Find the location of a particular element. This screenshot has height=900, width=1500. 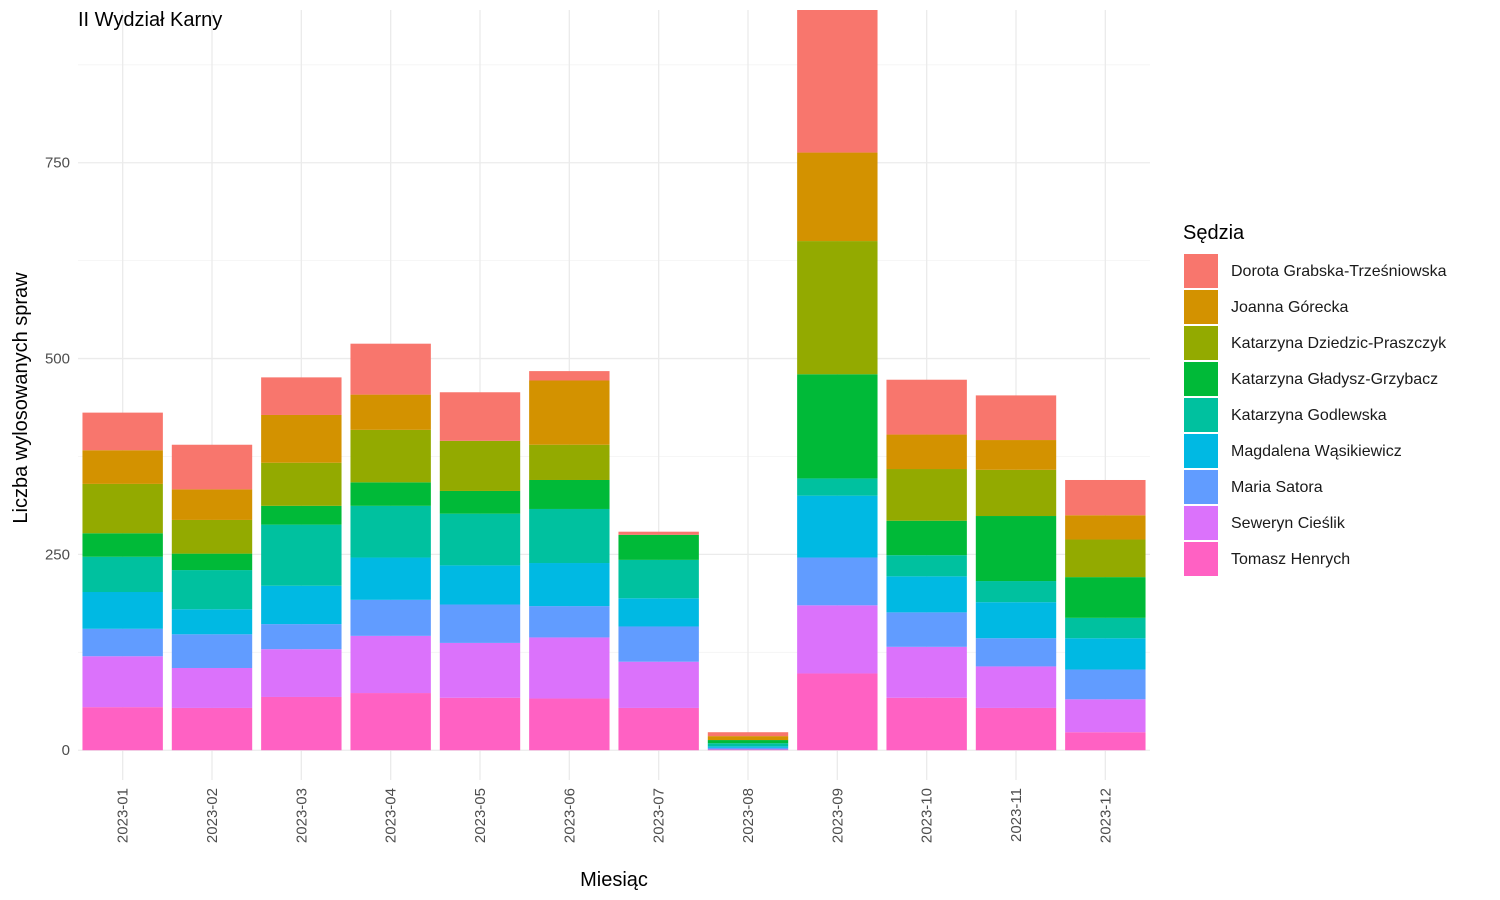

x-tick-label: 2023-05 is located at coordinates (480, 815).